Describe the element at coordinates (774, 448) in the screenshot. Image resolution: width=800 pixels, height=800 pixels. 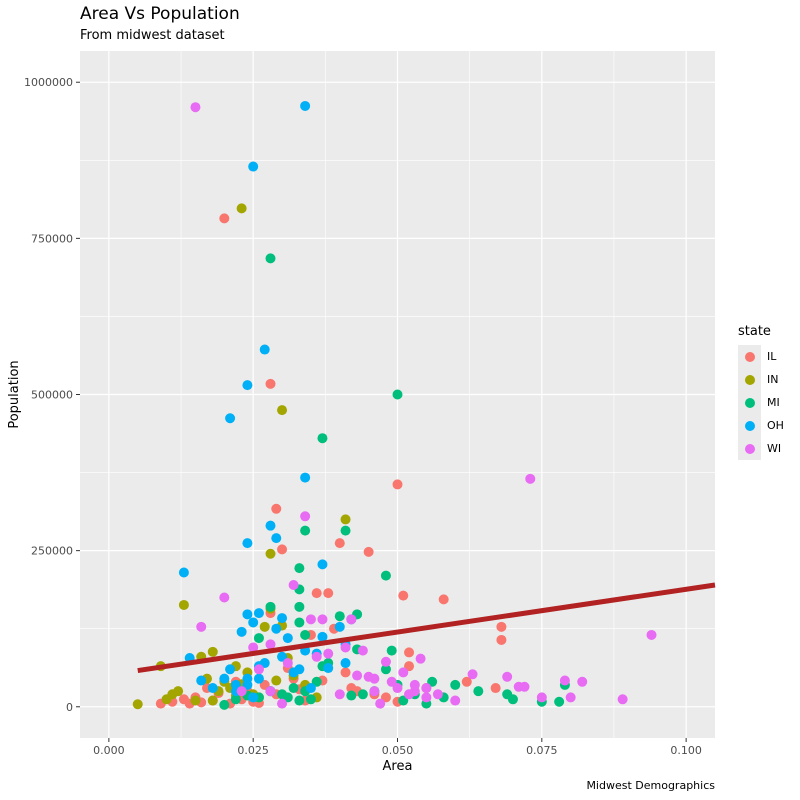
I see `legend-label: WI` at that location.